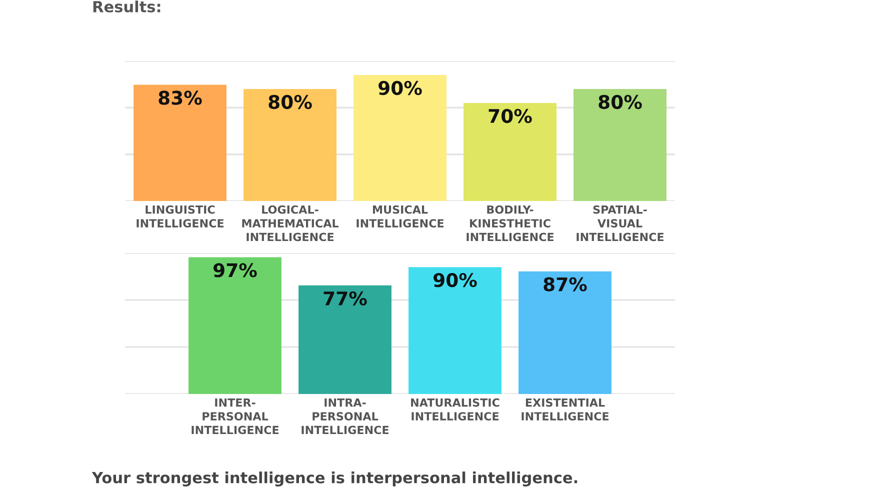  What do you see at coordinates (565, 284) in the screenshot?
I see `data-label: 87%` at bounding box center [565, 284].